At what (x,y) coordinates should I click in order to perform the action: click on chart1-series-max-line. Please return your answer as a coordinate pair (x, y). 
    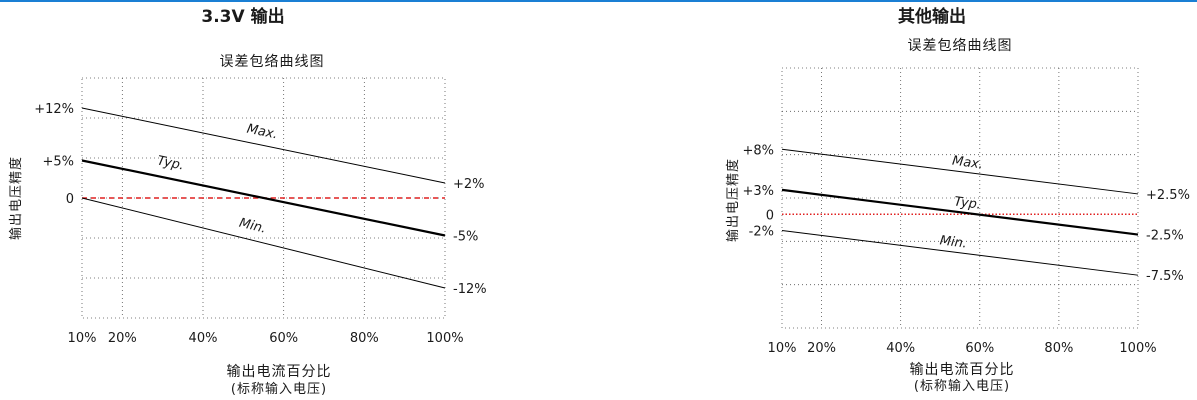
    Looking at the image, I should click on (263, 145).